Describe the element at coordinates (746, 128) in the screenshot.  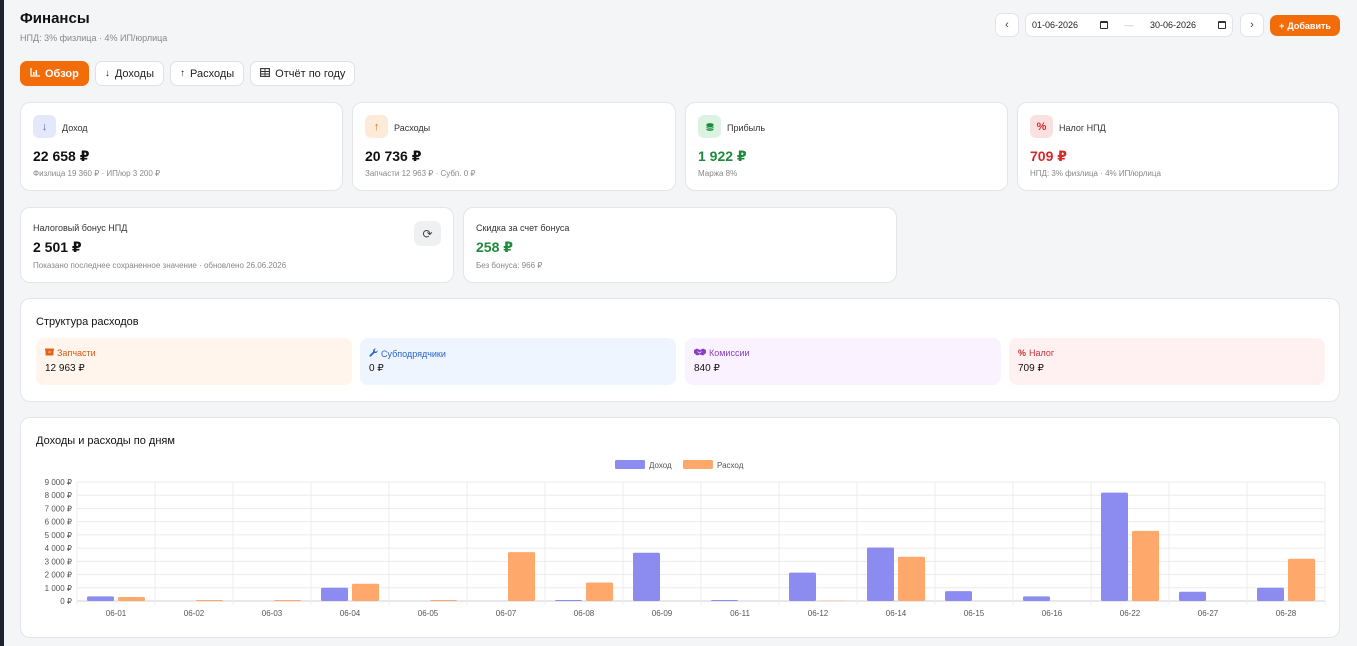
I see `profit-label: Прибыль` at that location.